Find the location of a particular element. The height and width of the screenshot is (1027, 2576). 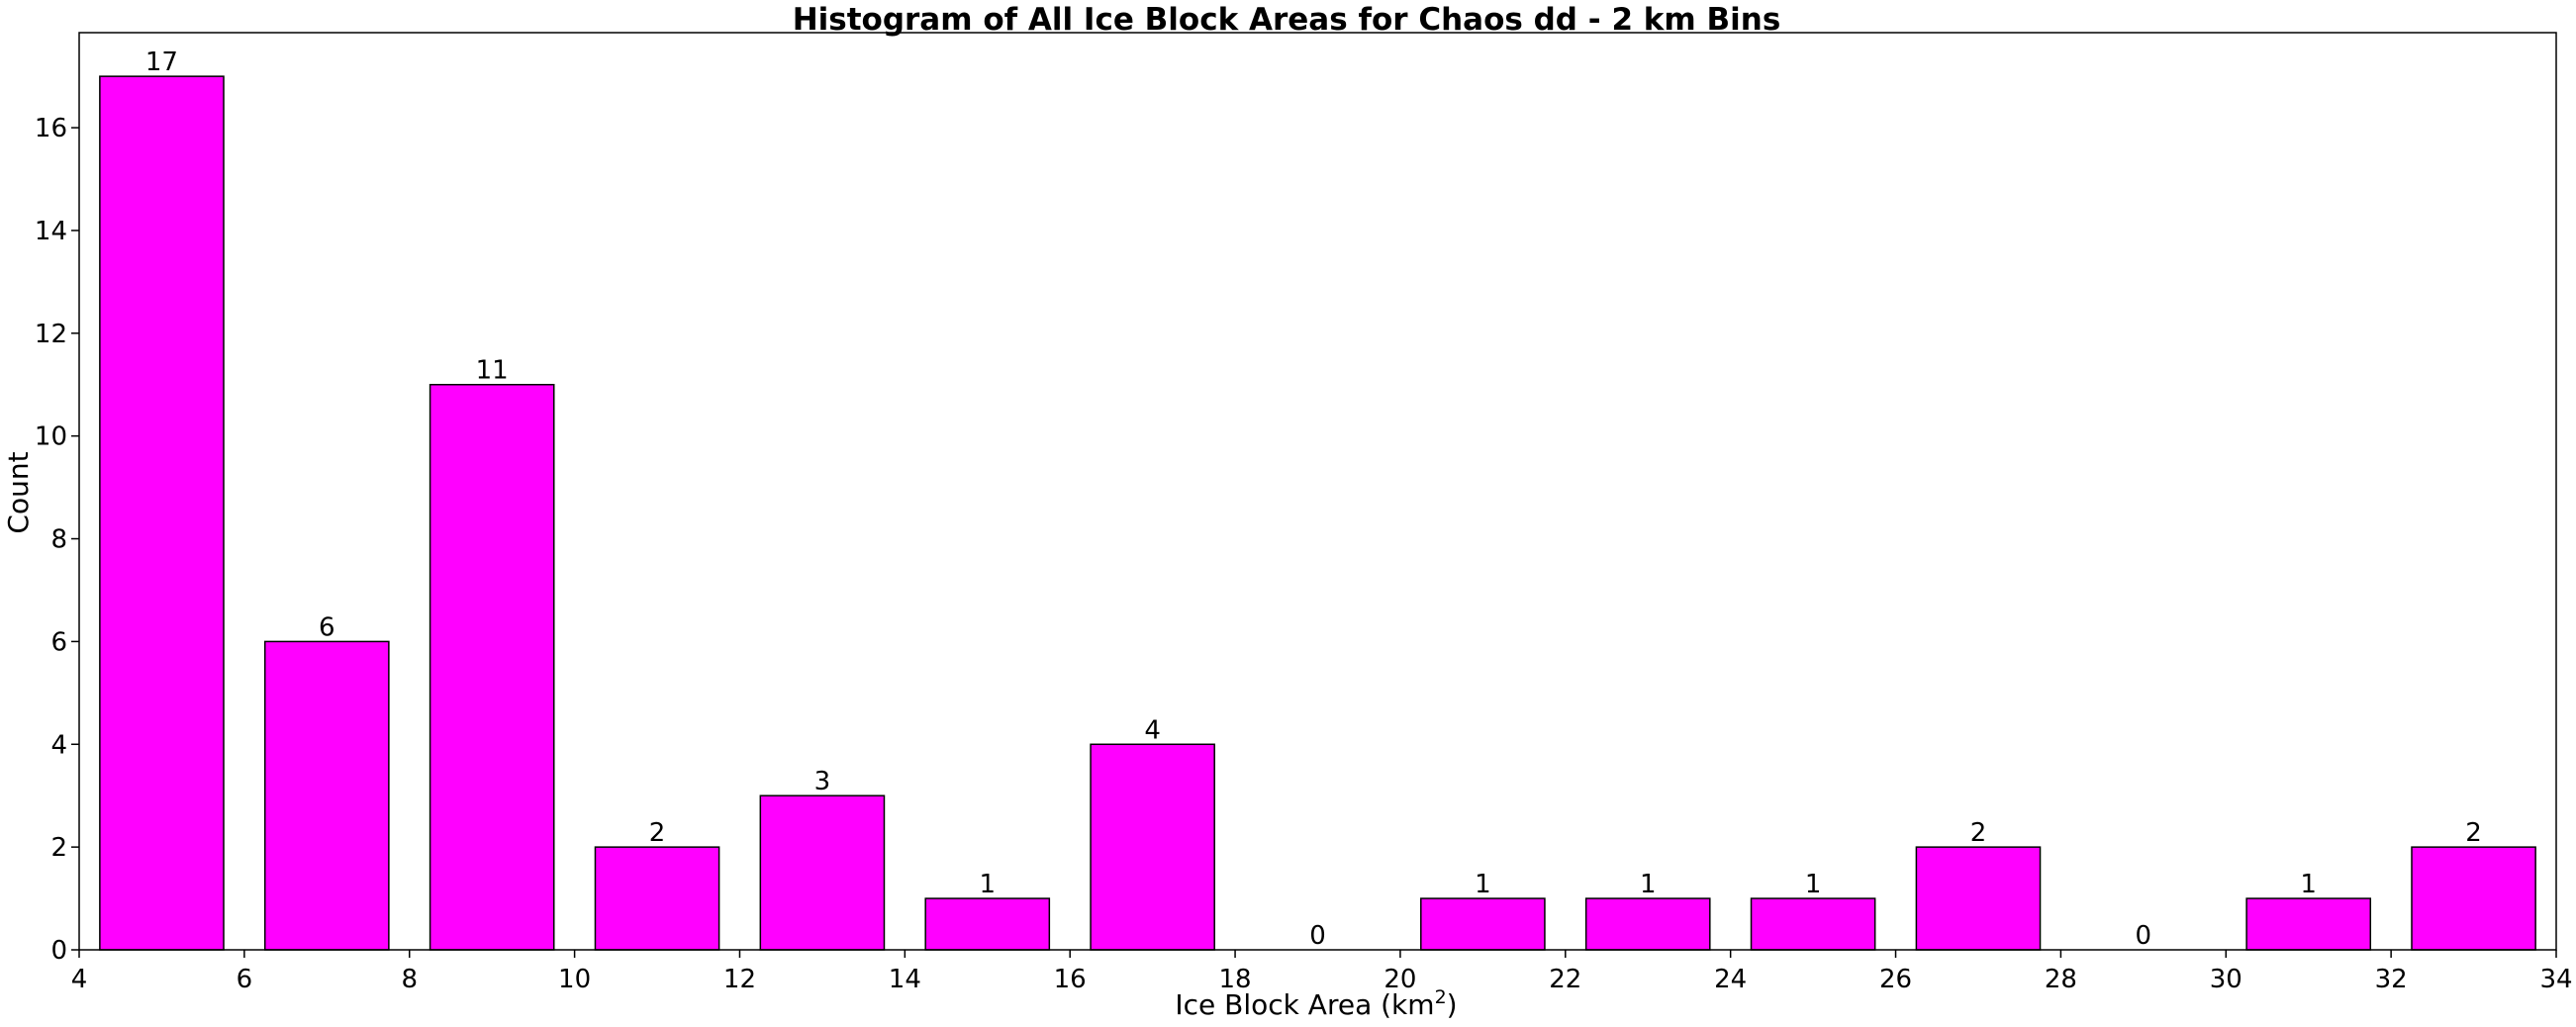

x-axis-label: Ice Block Area (km2) is located at coordinates (1316, 1004).